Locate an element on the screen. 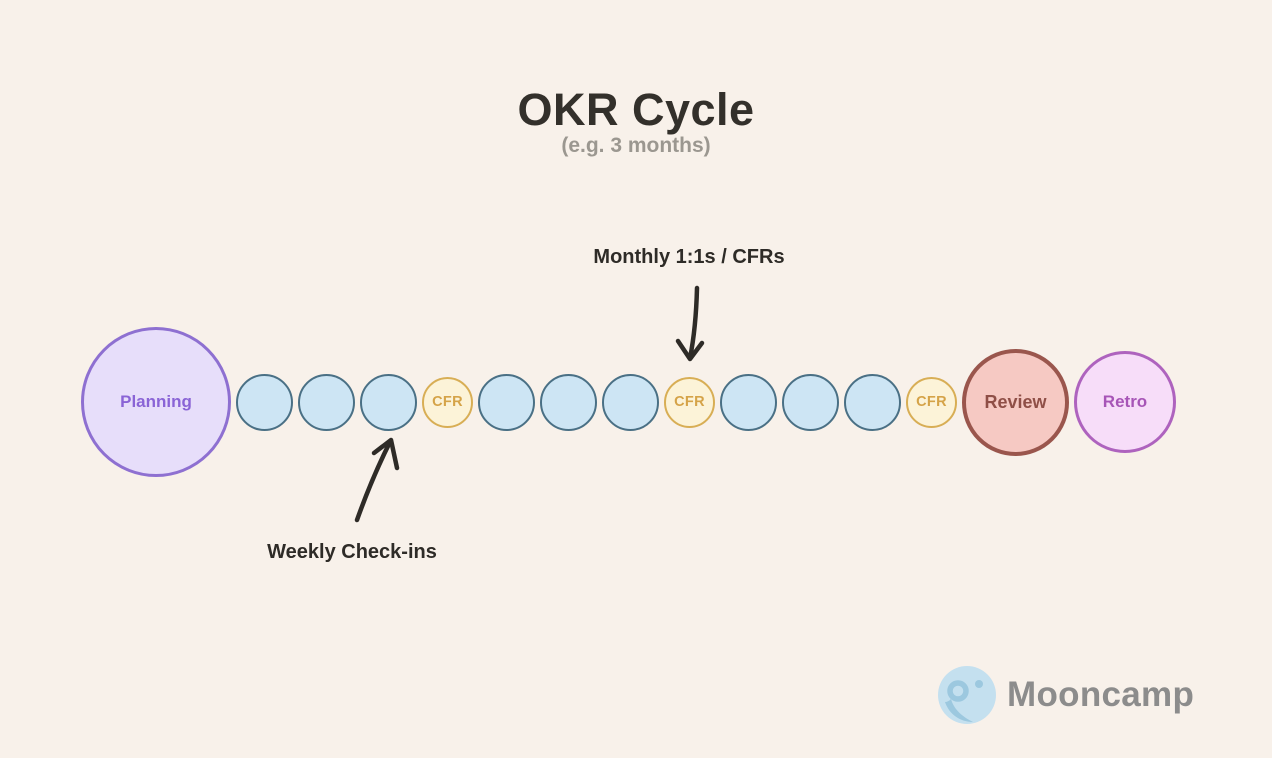 The height and width of the screenshot is (758, 1272). retro-label: Retro is located at coordinates (1125, 401).